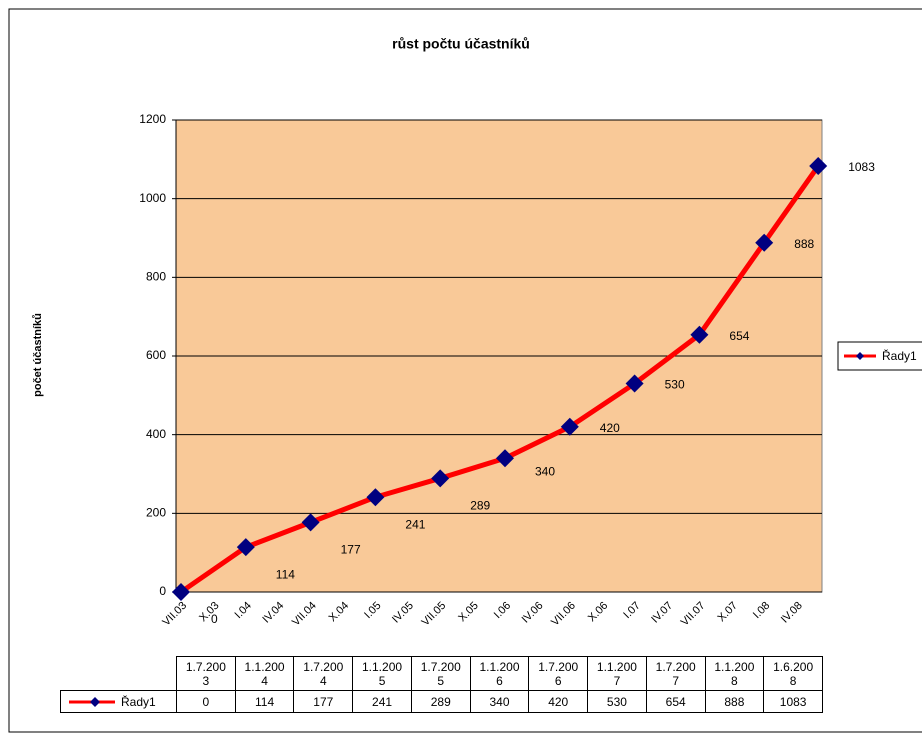 The height and width of the screenshot is (742, 922). I want to click on table-key, so click(92, 701).